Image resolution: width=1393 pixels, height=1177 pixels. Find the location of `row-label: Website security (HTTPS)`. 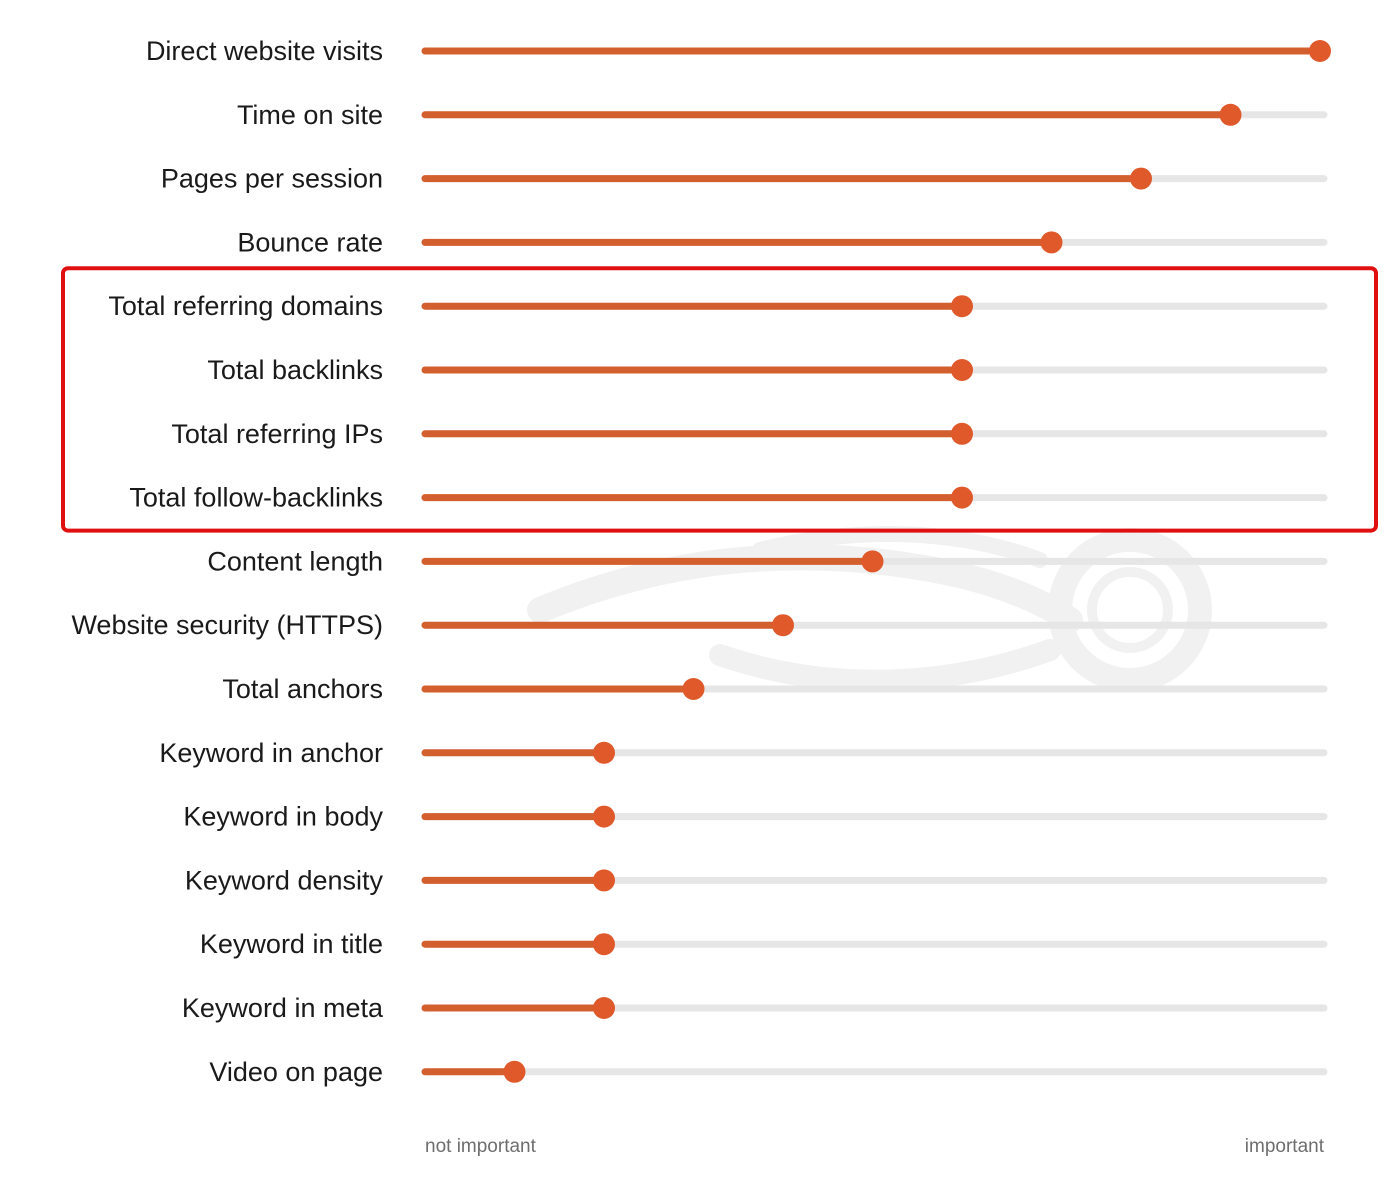

row-label: Website security (HTTPS) is located at coordinates (227, 625).